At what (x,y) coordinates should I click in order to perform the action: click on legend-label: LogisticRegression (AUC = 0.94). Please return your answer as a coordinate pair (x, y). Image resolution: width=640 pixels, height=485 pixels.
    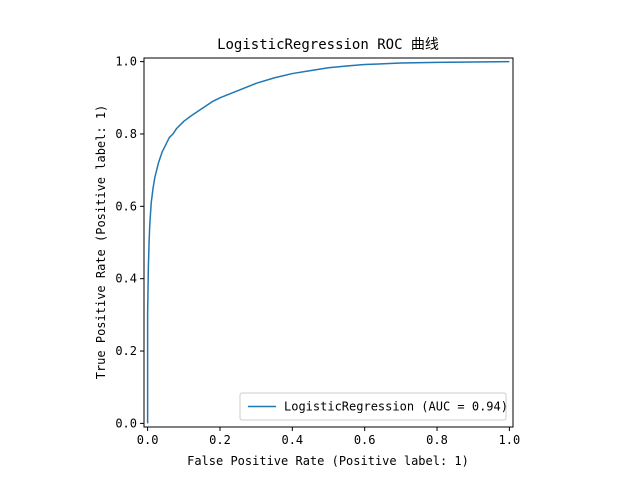
    Looking at the image, I should click on (396, 407).